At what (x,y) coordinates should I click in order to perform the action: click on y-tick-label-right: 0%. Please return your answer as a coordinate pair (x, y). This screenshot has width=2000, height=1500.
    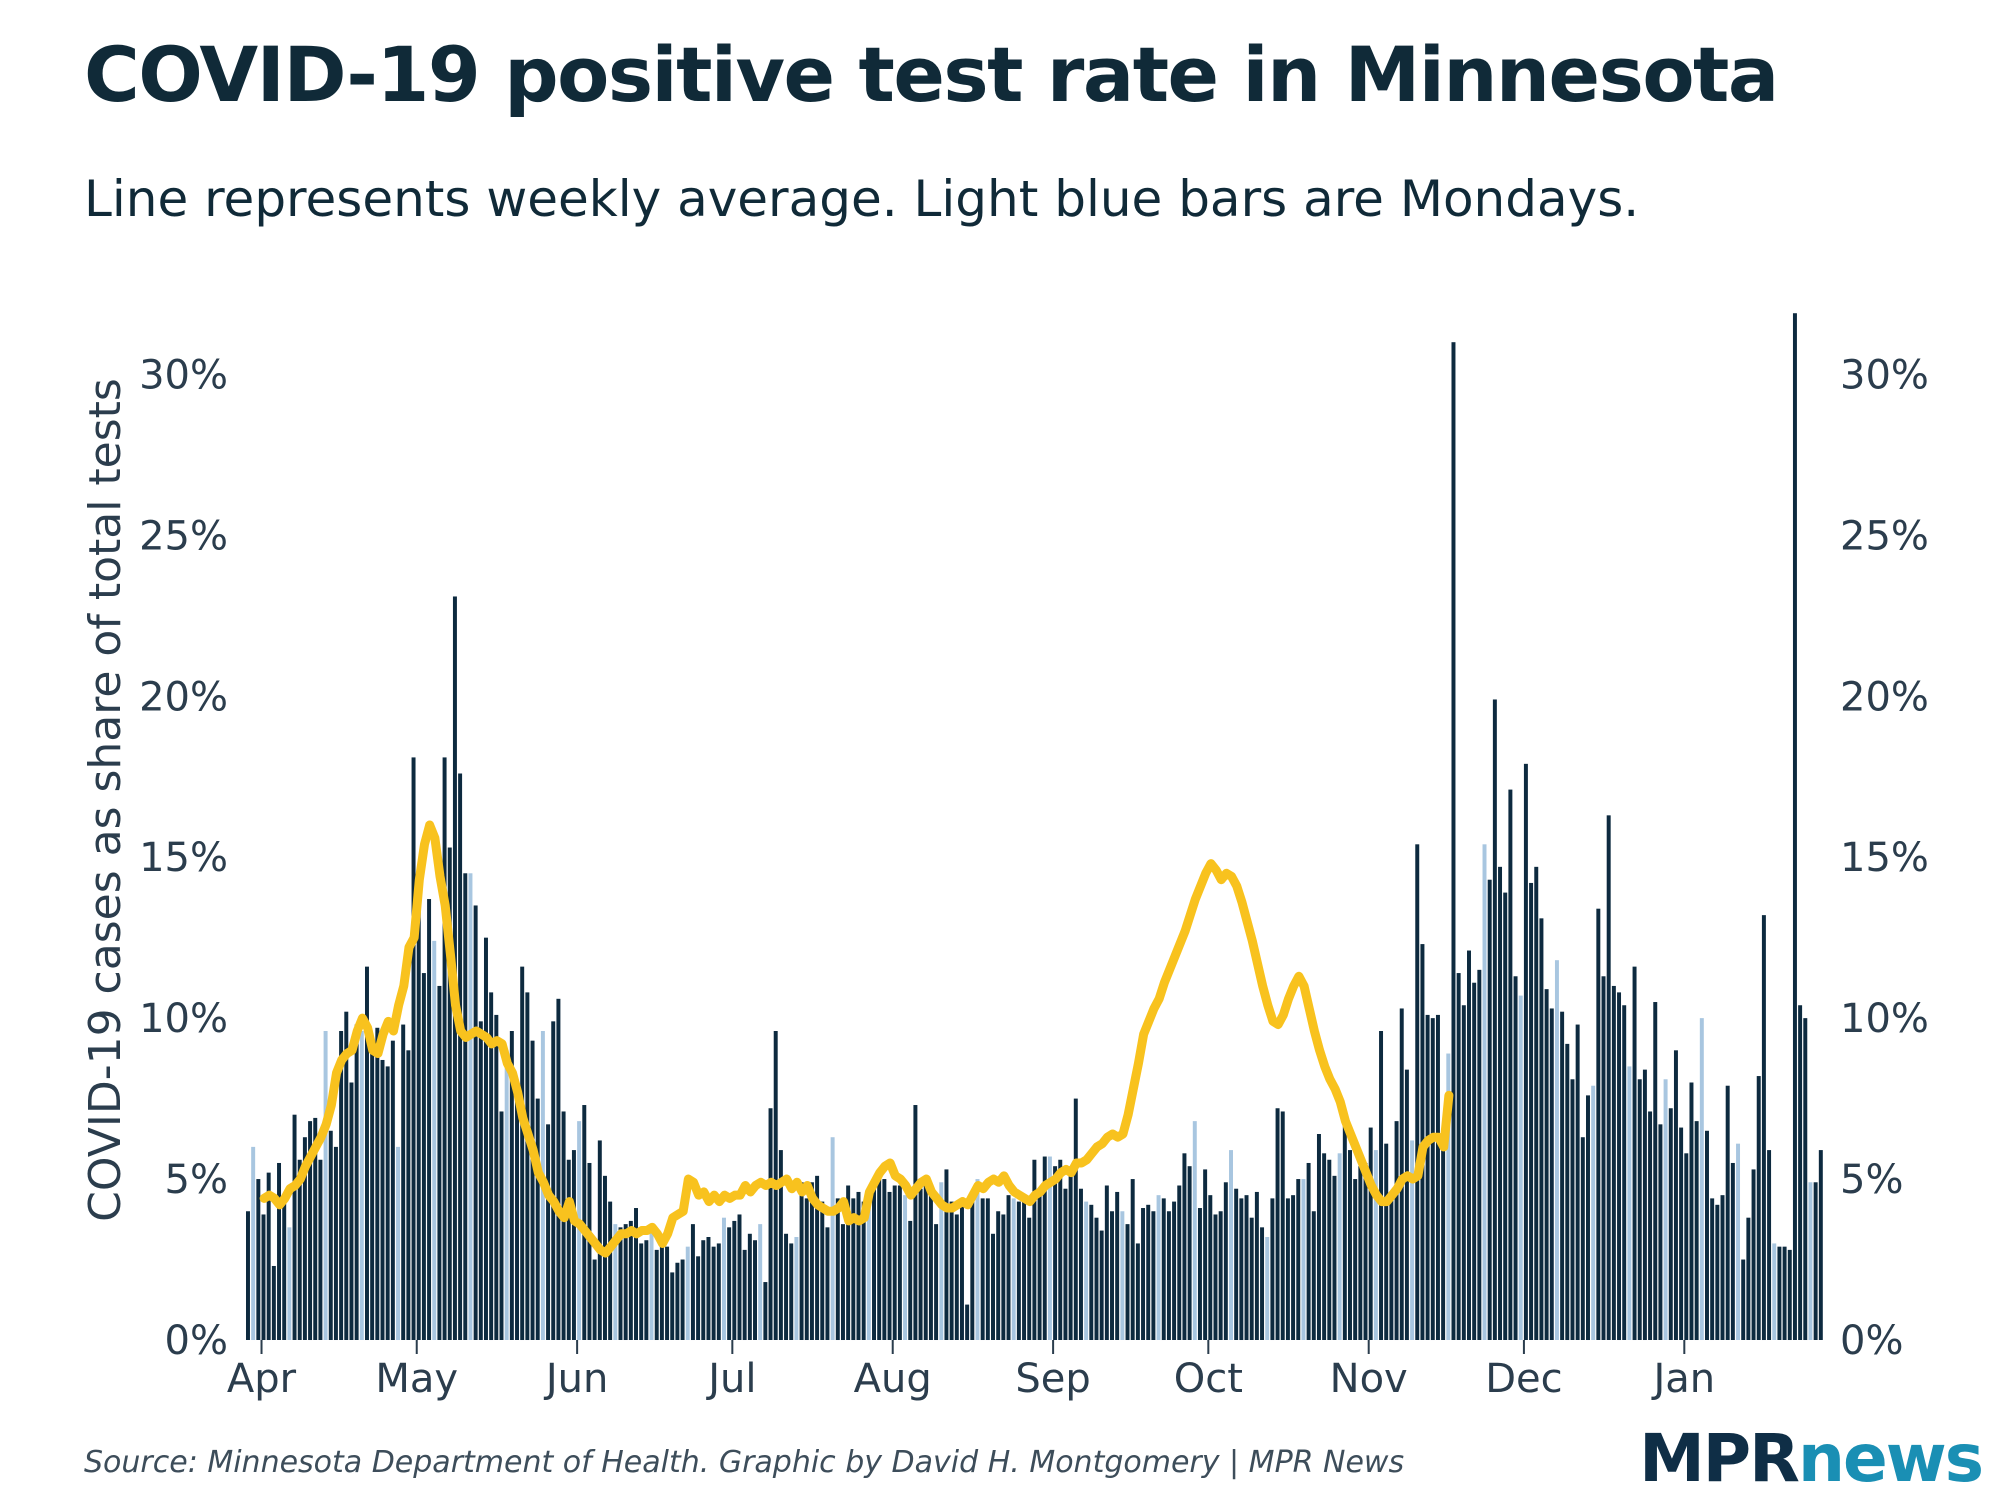
    Looking at the image, I should click on (1871, 1341).